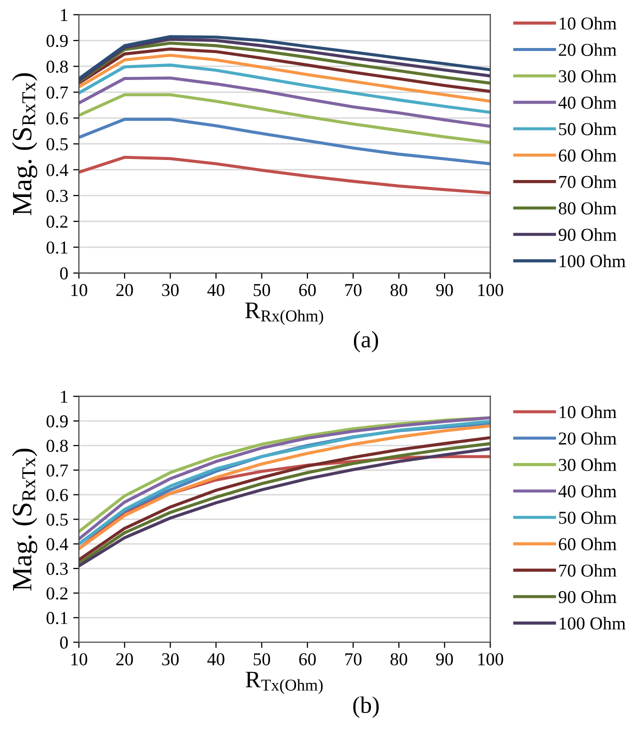 This screenshot has width=631, height=734. What do you see at coordinates (366, 341) in the screenshot?
I see `text: (a)` at bounding box center [366, 341].